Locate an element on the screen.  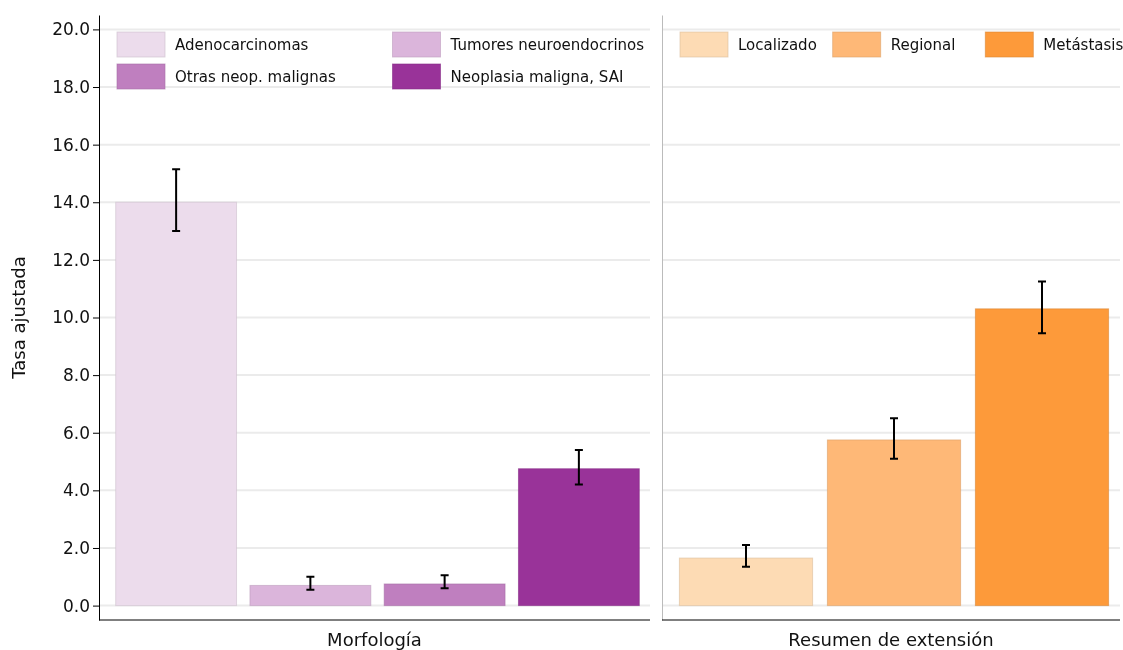
legend-label: Otras neop. malignas is located at coordinates (255, 77).